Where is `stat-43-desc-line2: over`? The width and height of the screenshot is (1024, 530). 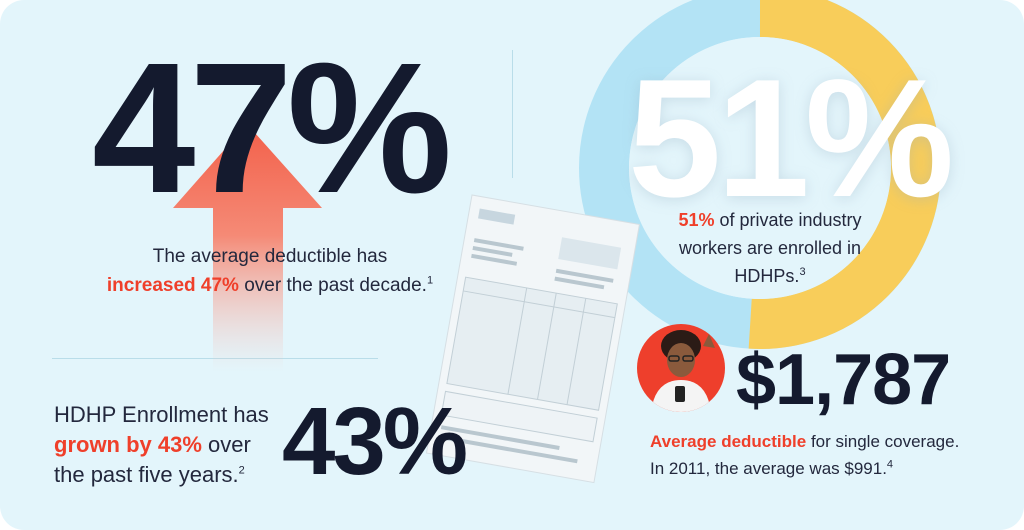
stat-43-desc-line2: over is located at coordinates (229, 444).